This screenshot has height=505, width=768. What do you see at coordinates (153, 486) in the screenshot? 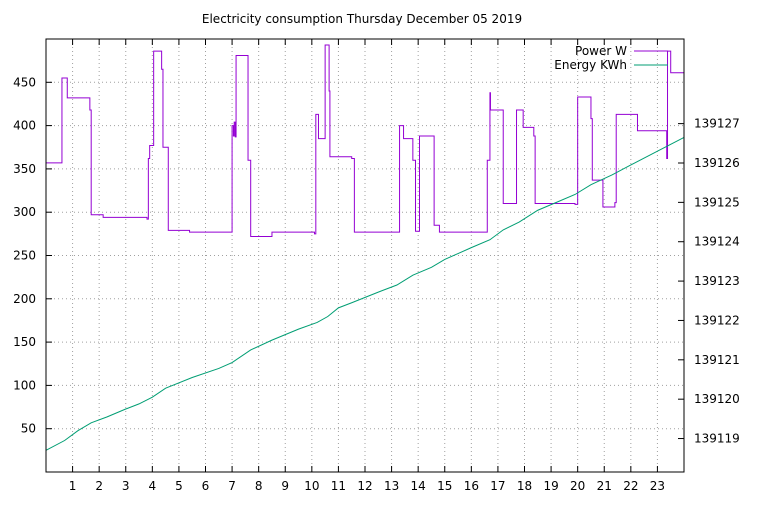
I see `x-tick-label: 4` at bounding box center [153, 486].